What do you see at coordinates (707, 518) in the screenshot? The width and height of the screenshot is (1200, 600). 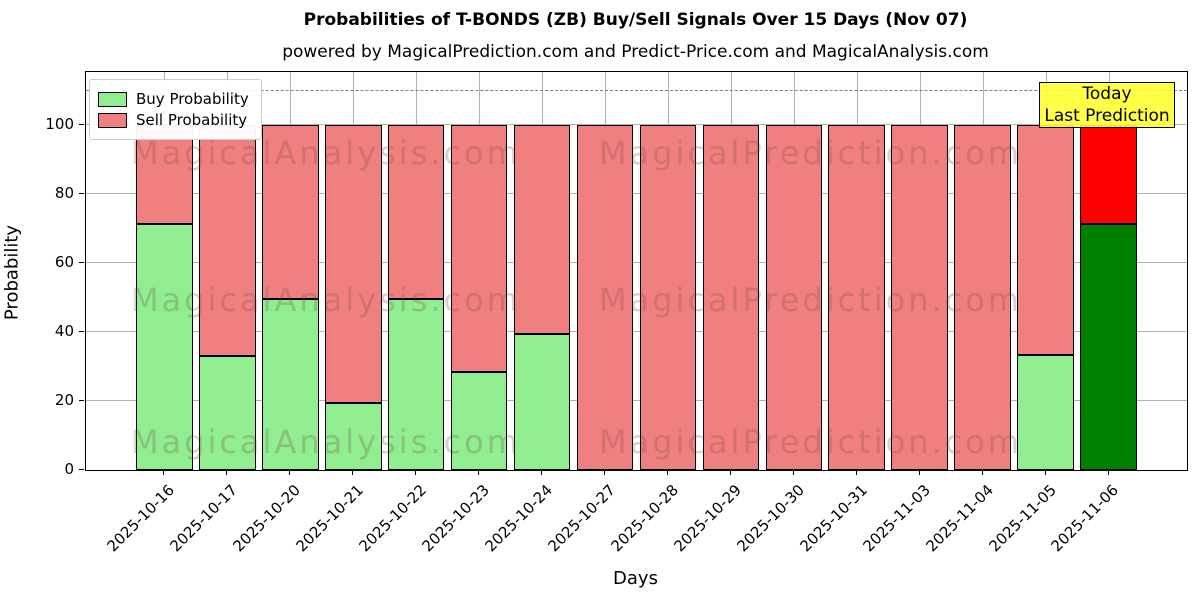 I see `x-tick-label: 2025-10-29` at bounding box center [707, 518].